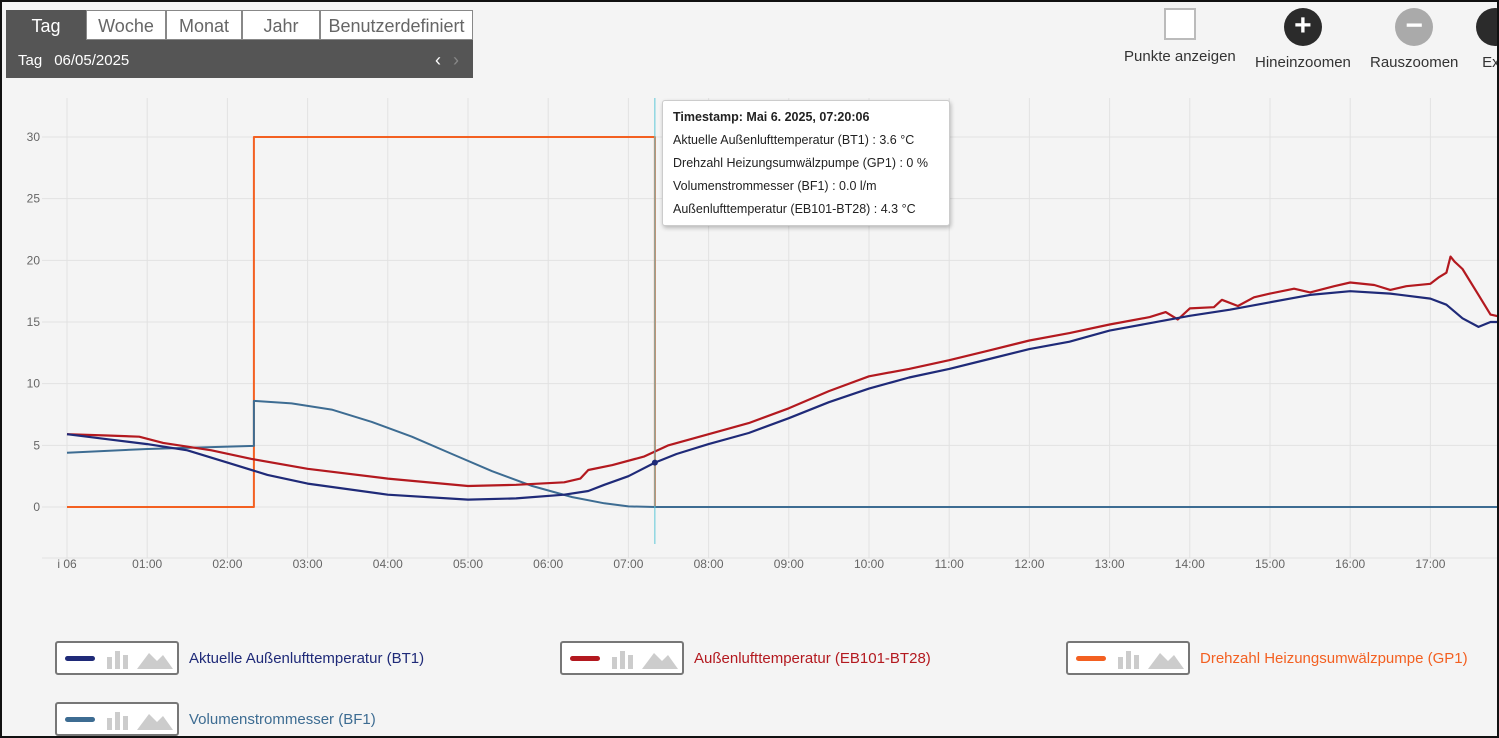 This screenshot has width=1499, height=738. I want to click on x-tick-label: 03:00, so click(308, 564).